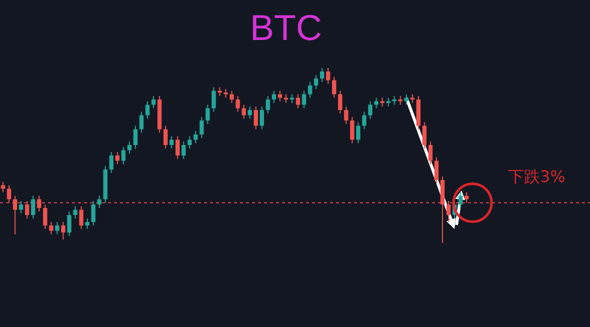  Describe the element at coordinates (286, 27) in the screenshot. I see `chart-title: BTC` at that location.